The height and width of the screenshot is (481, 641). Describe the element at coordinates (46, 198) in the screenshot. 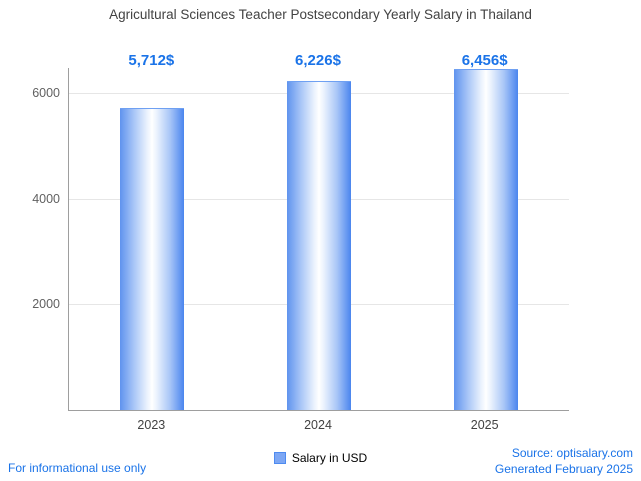

I see `ytick-label-4000: 4000` at that location.